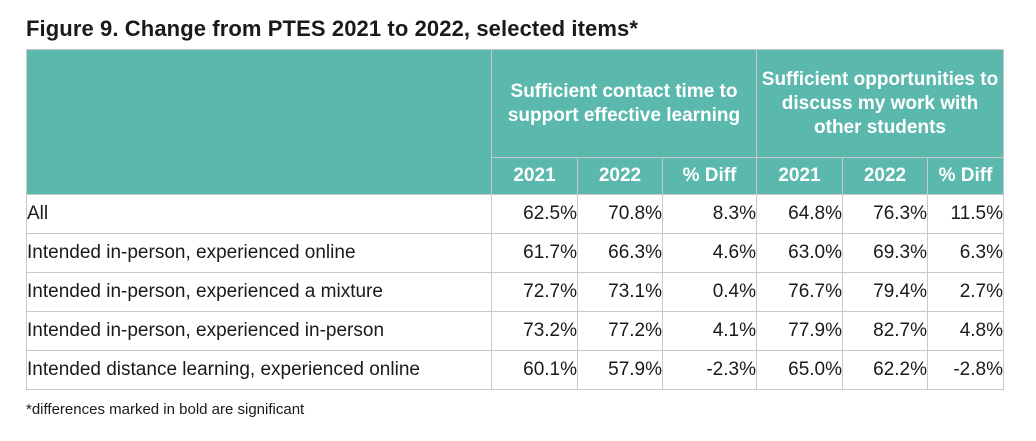 Image resolution: width=1036 pixels, height=441 pixels. Describe the element at coordinates (620, 370) in the screenshot. I see `table-cell: 57.9%` at that location.